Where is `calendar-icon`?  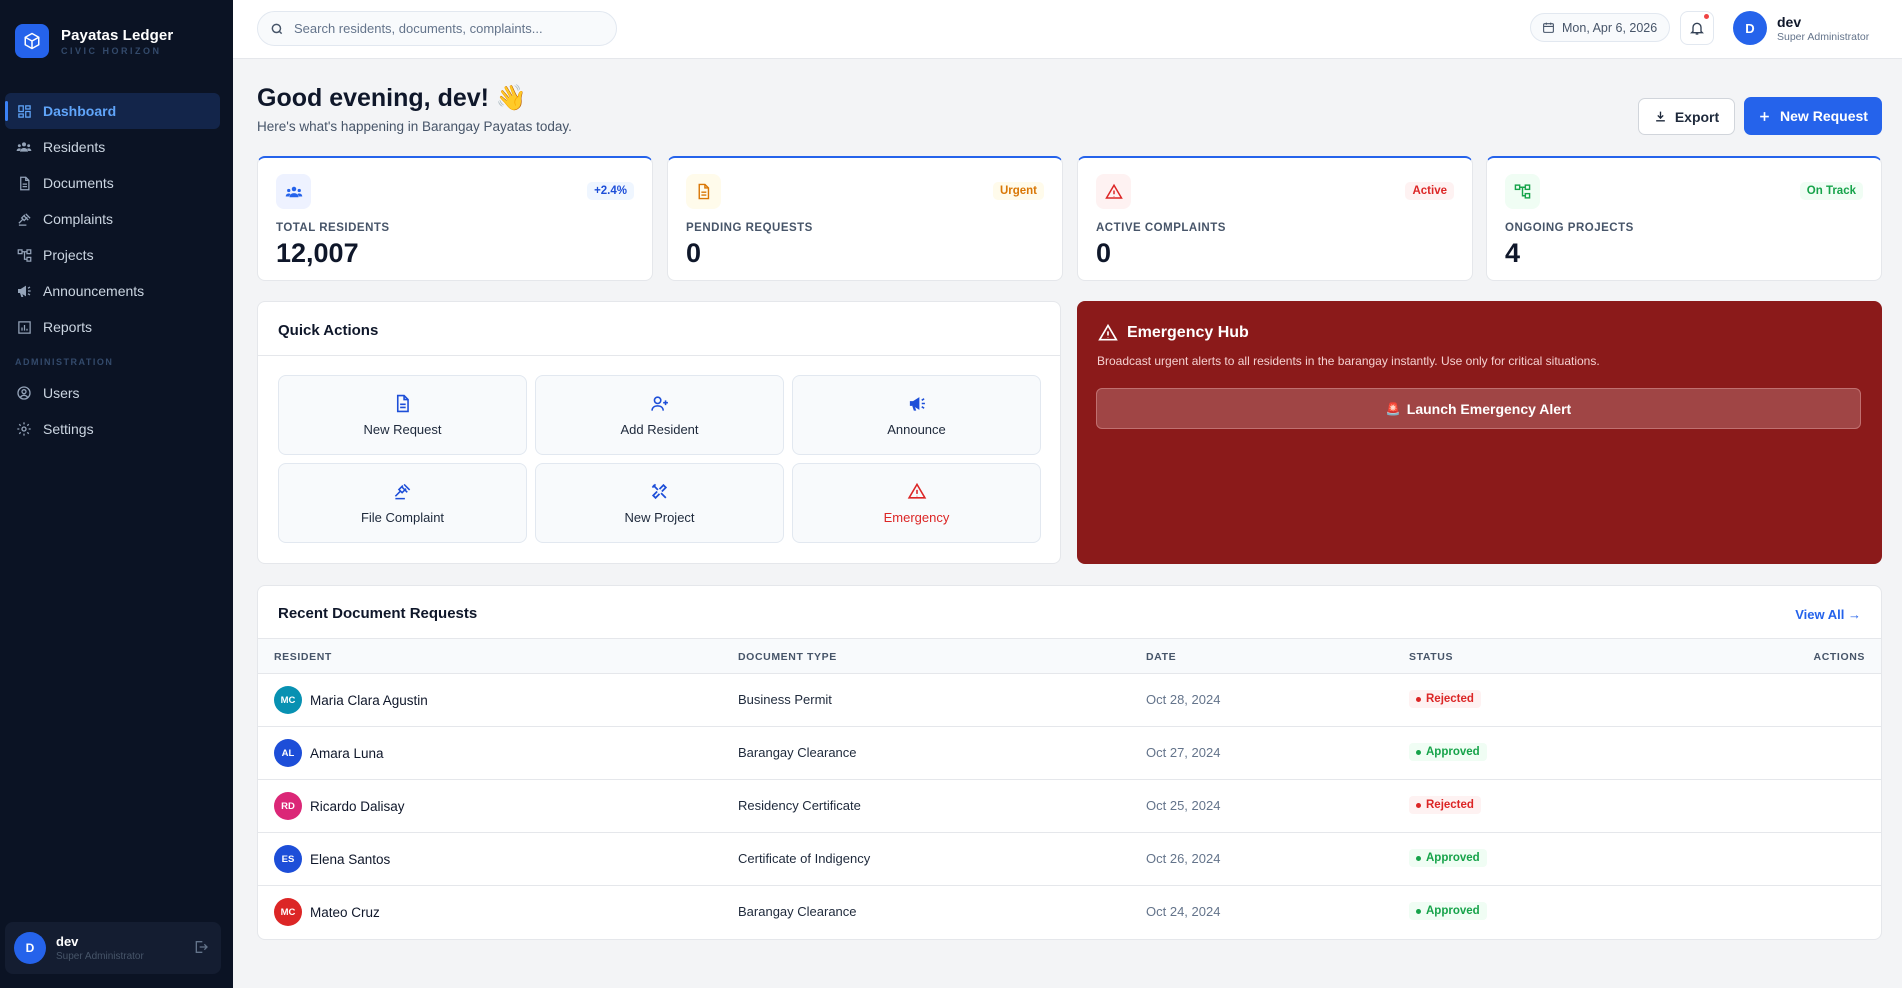 calendar-icon is located at coordinates (1548, 27).